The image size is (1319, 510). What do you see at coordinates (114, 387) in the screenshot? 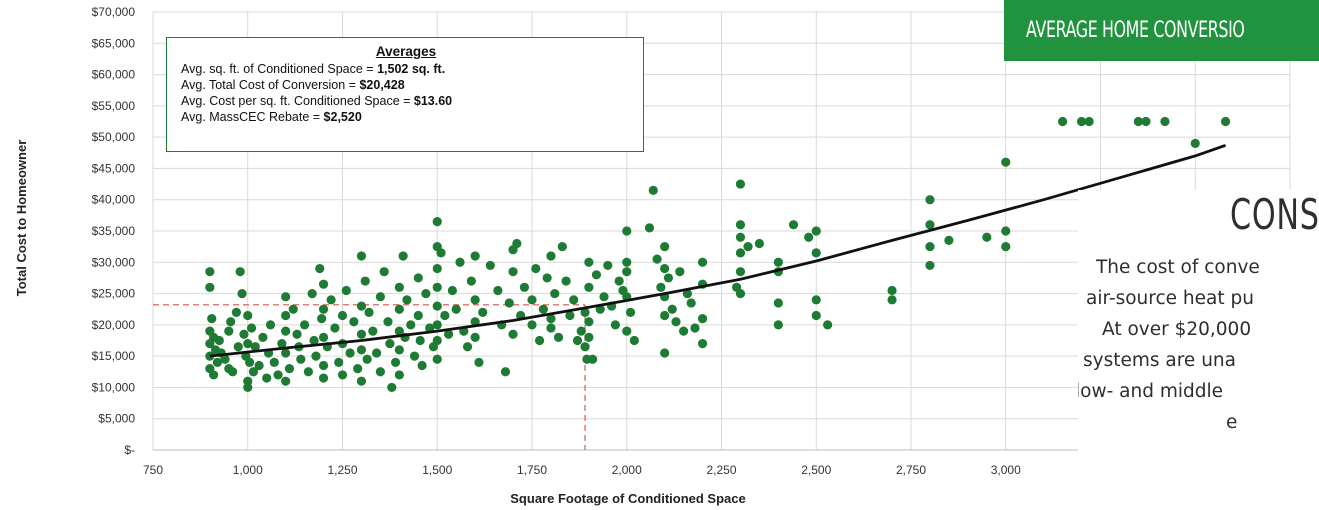
I see `y-tick-label: $10,000` at bounding box center [114, 387].